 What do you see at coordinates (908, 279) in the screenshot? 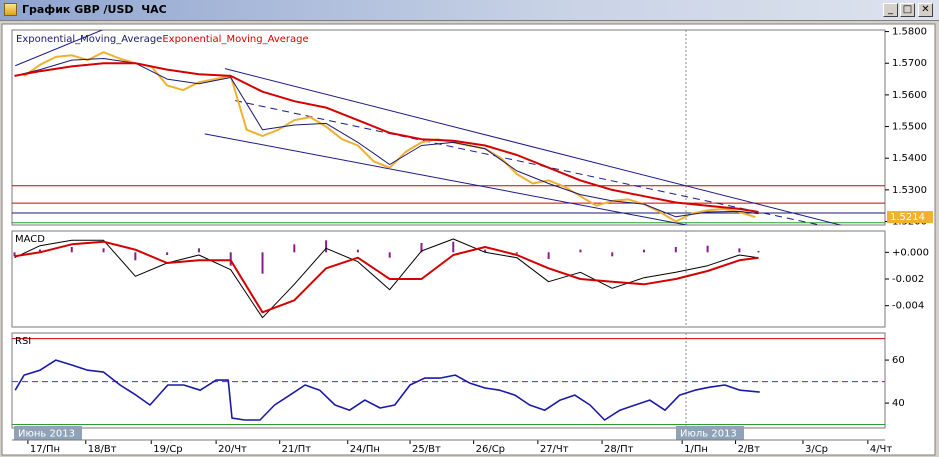
I see `y-tick-label: -0.002` at bounding box center [908, 279].